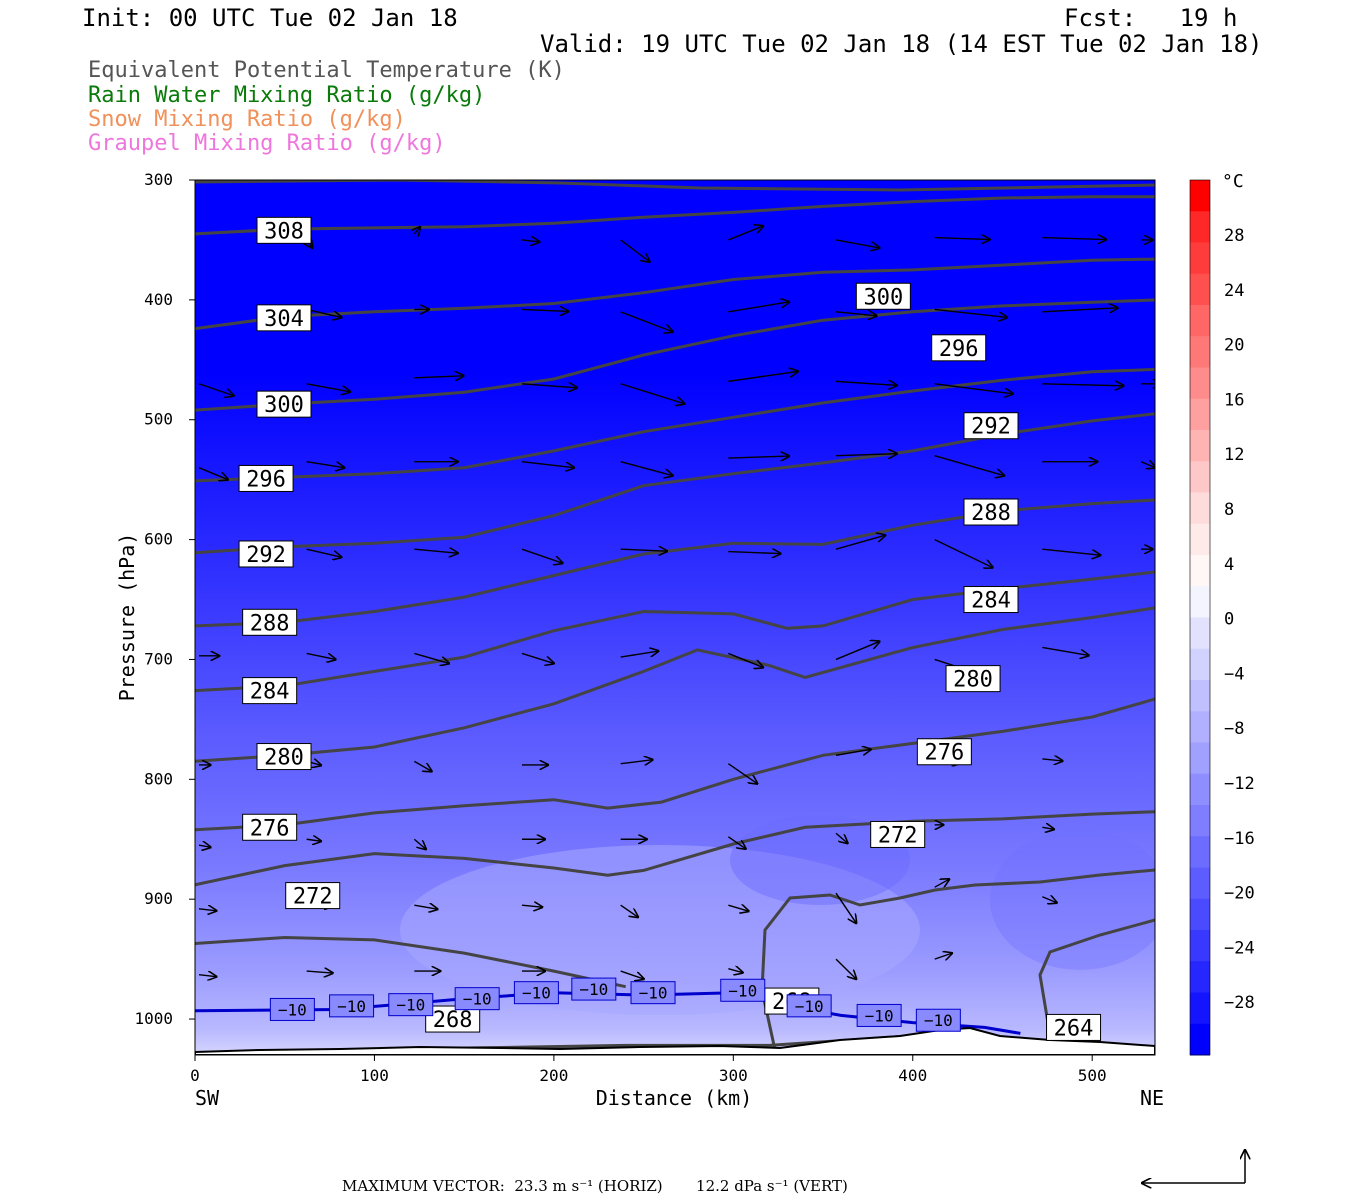 This screenshot has width=1350, height=1200. Describe the element at coordinates (270, 622) in the screenshot. I see `theta-e-label: 288` at that location.